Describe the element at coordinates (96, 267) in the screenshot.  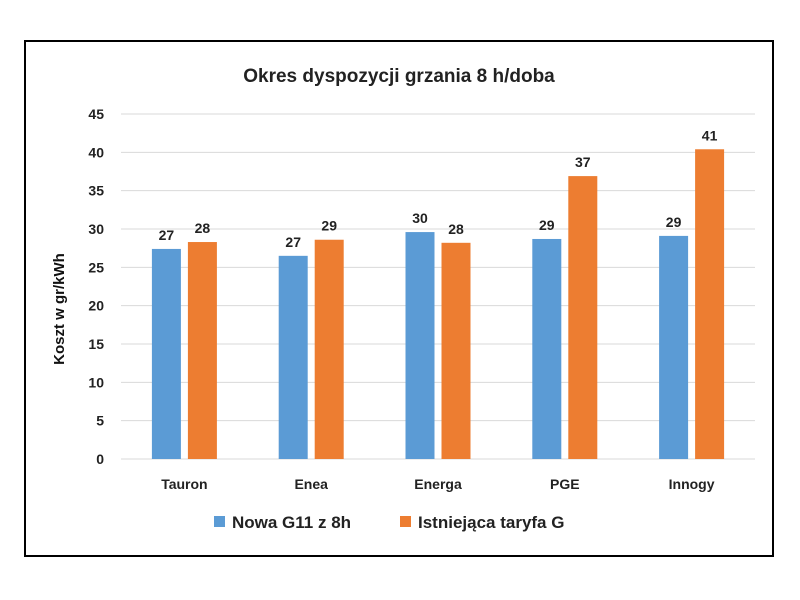
I see `y-tick-label: 25` at that location.